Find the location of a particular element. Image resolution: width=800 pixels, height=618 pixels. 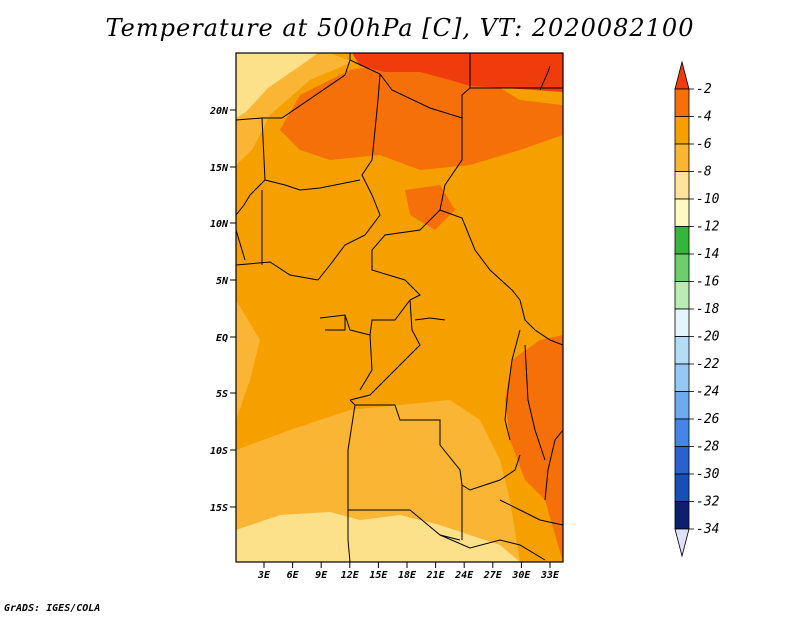

colorbar-label: -16 is located at coordinates (708, 282).